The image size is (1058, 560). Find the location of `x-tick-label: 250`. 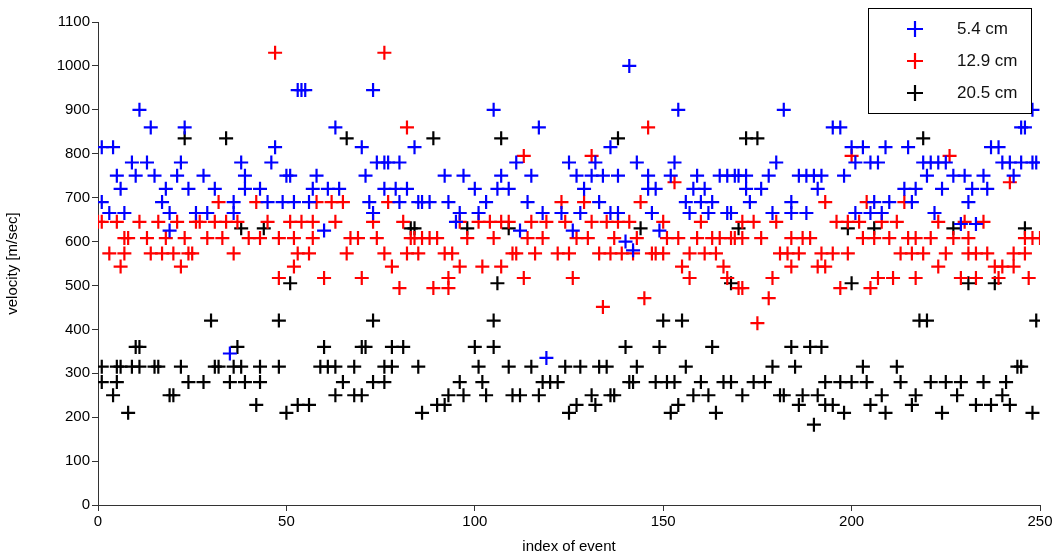

x-tick-label: 250 is located at coordinates (1040, 521).